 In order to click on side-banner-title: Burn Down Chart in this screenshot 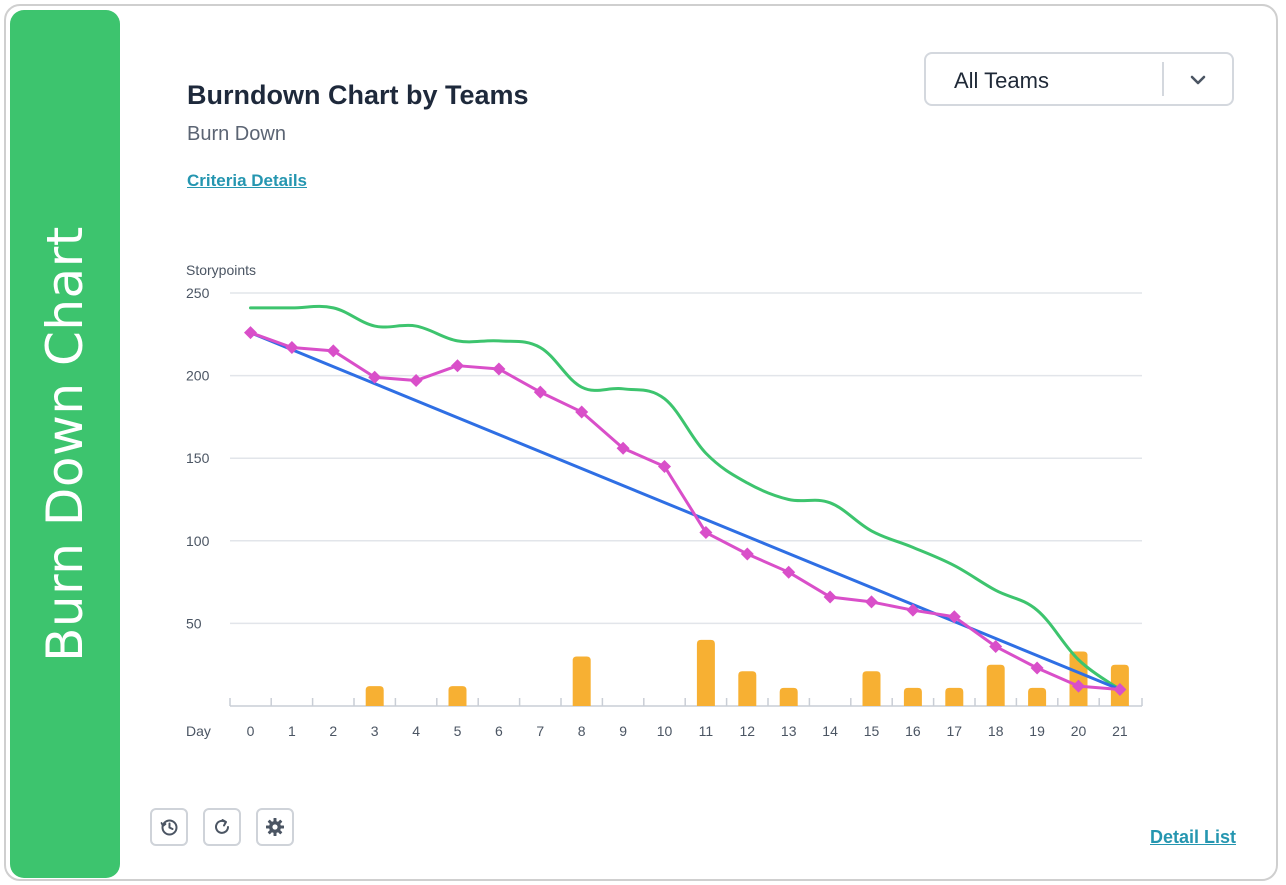, I will do `click(65, 444)`.